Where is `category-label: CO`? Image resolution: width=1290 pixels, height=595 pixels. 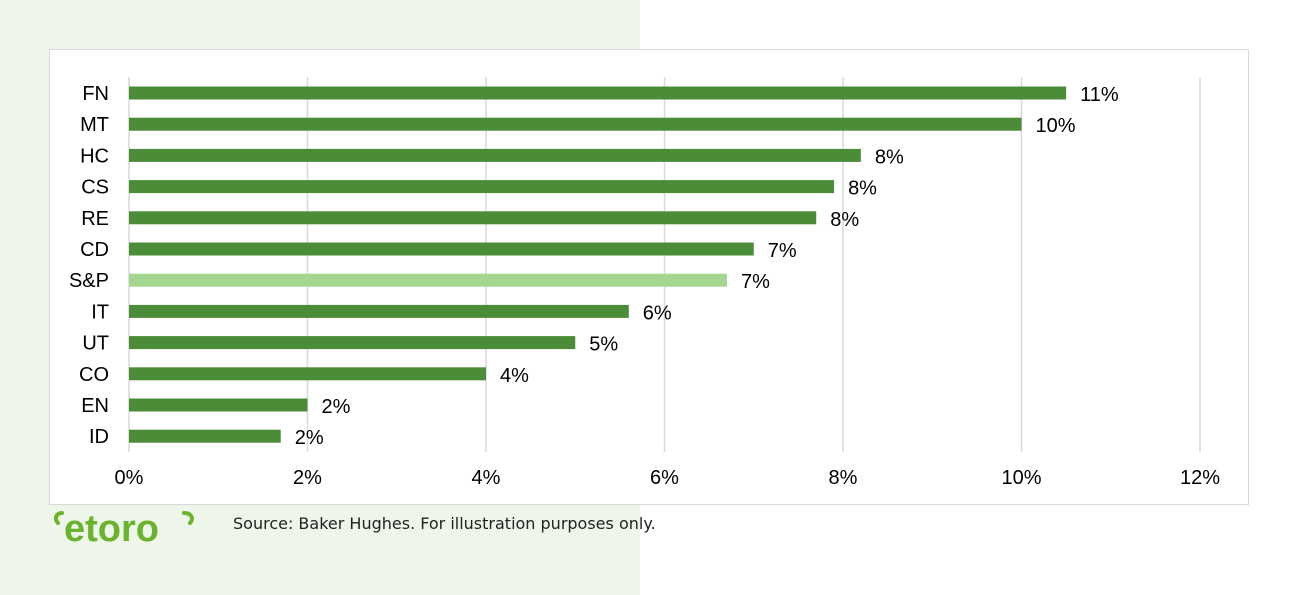
category-label: CO is located at coordinates (94, 375).